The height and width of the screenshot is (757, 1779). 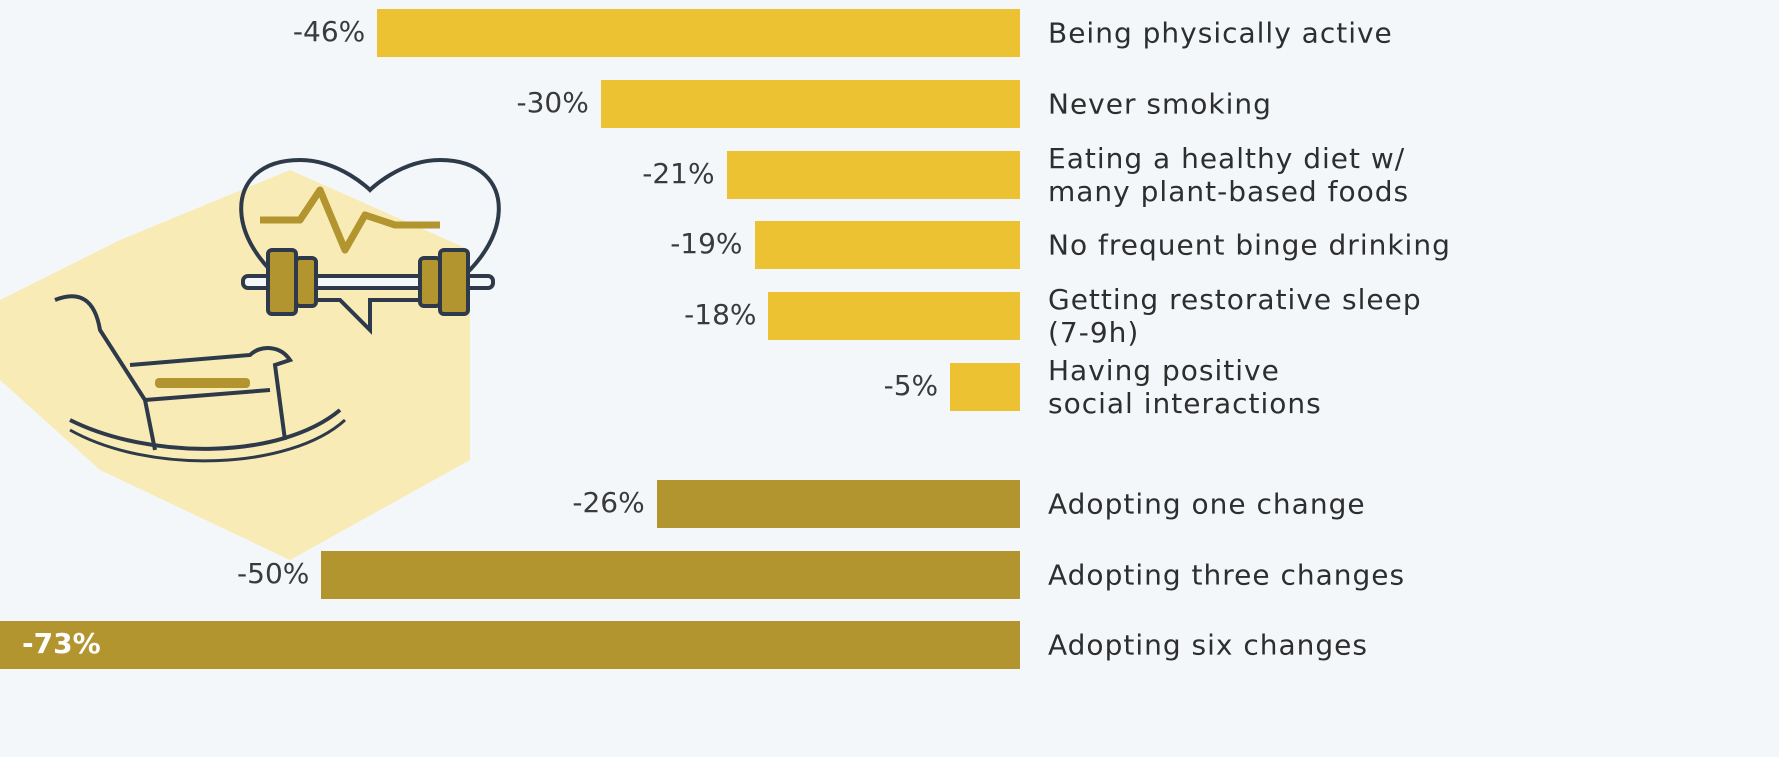 I want to click on value-label: -5%, so click(x=911, y=385).